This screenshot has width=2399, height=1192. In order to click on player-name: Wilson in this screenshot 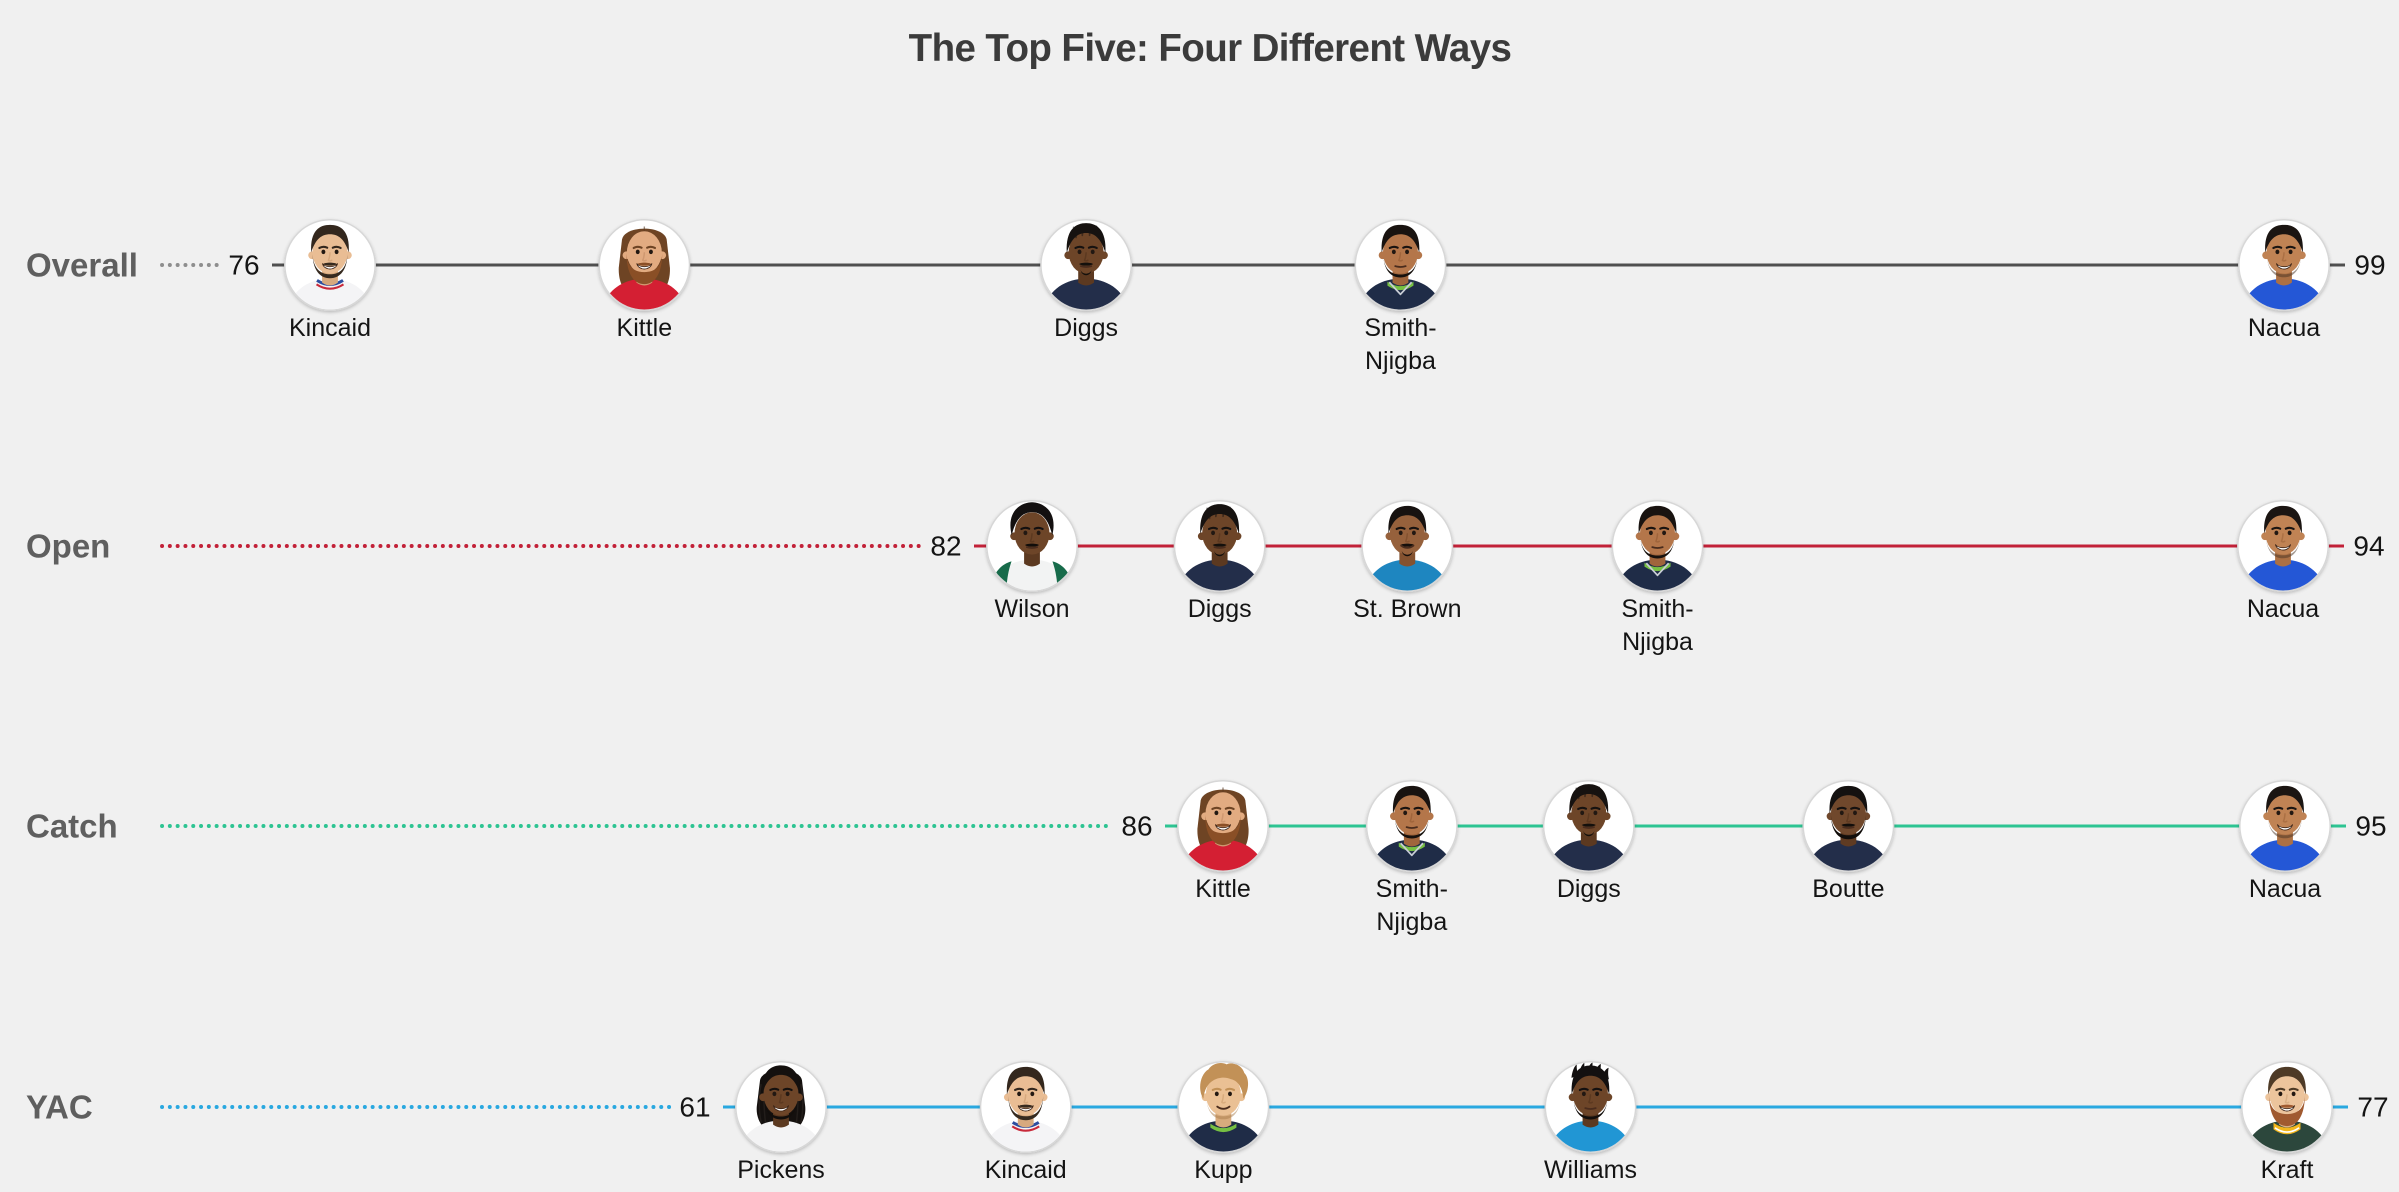, I will do `click(1031, 609)`.